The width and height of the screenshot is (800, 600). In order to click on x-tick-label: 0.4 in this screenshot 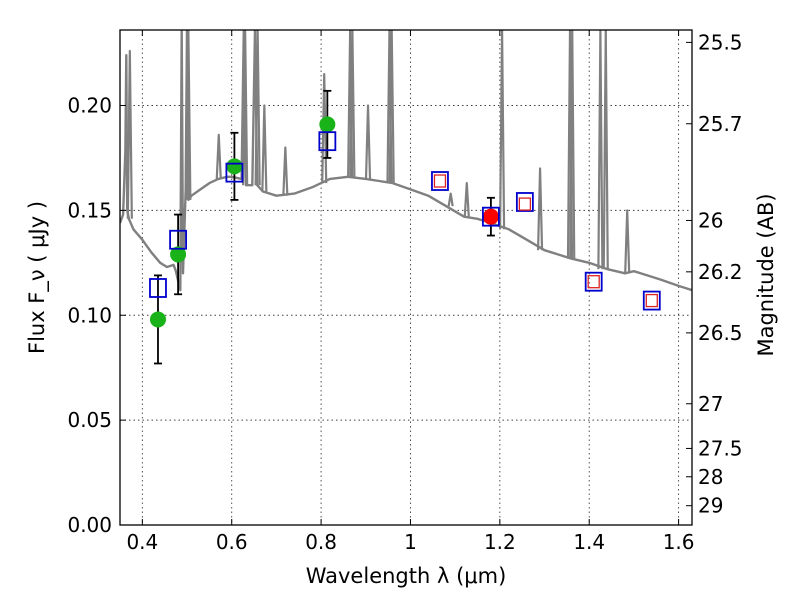, I will do `click(142, 542)`.